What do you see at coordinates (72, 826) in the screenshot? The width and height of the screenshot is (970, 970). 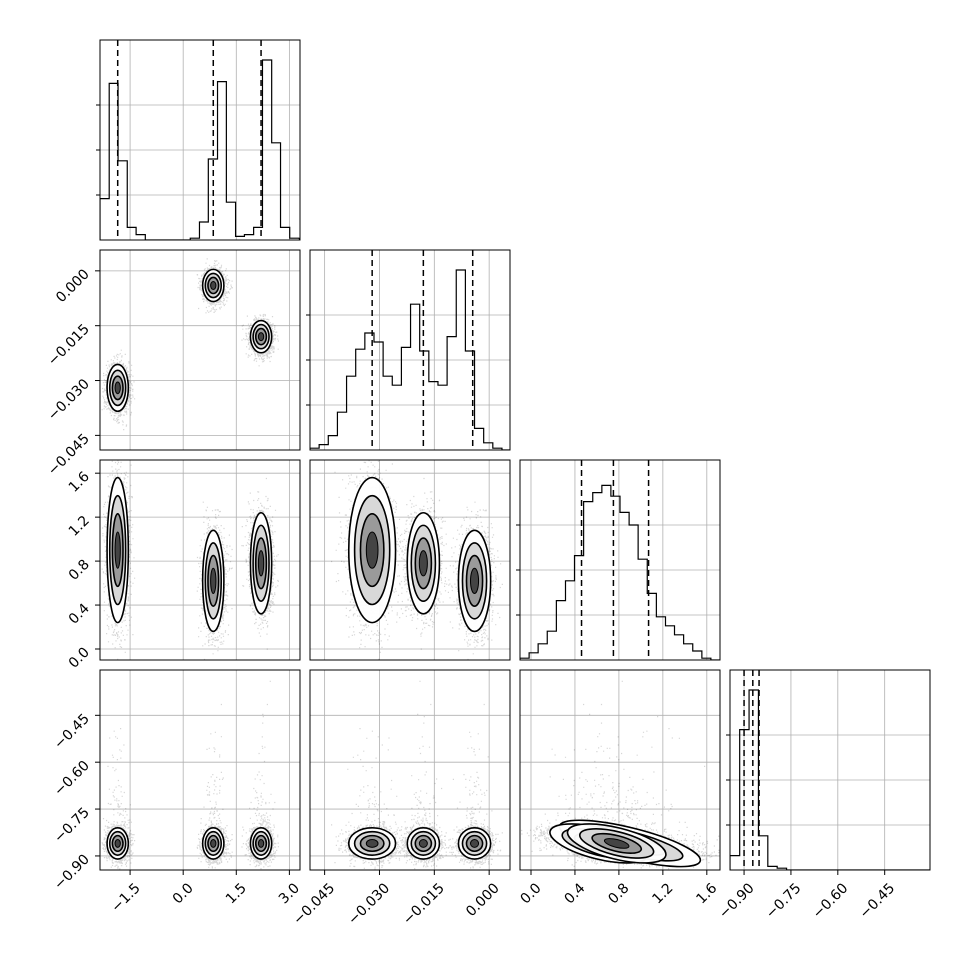 I see `y-tick-label: −0.75` at bounding box center [72, 826].